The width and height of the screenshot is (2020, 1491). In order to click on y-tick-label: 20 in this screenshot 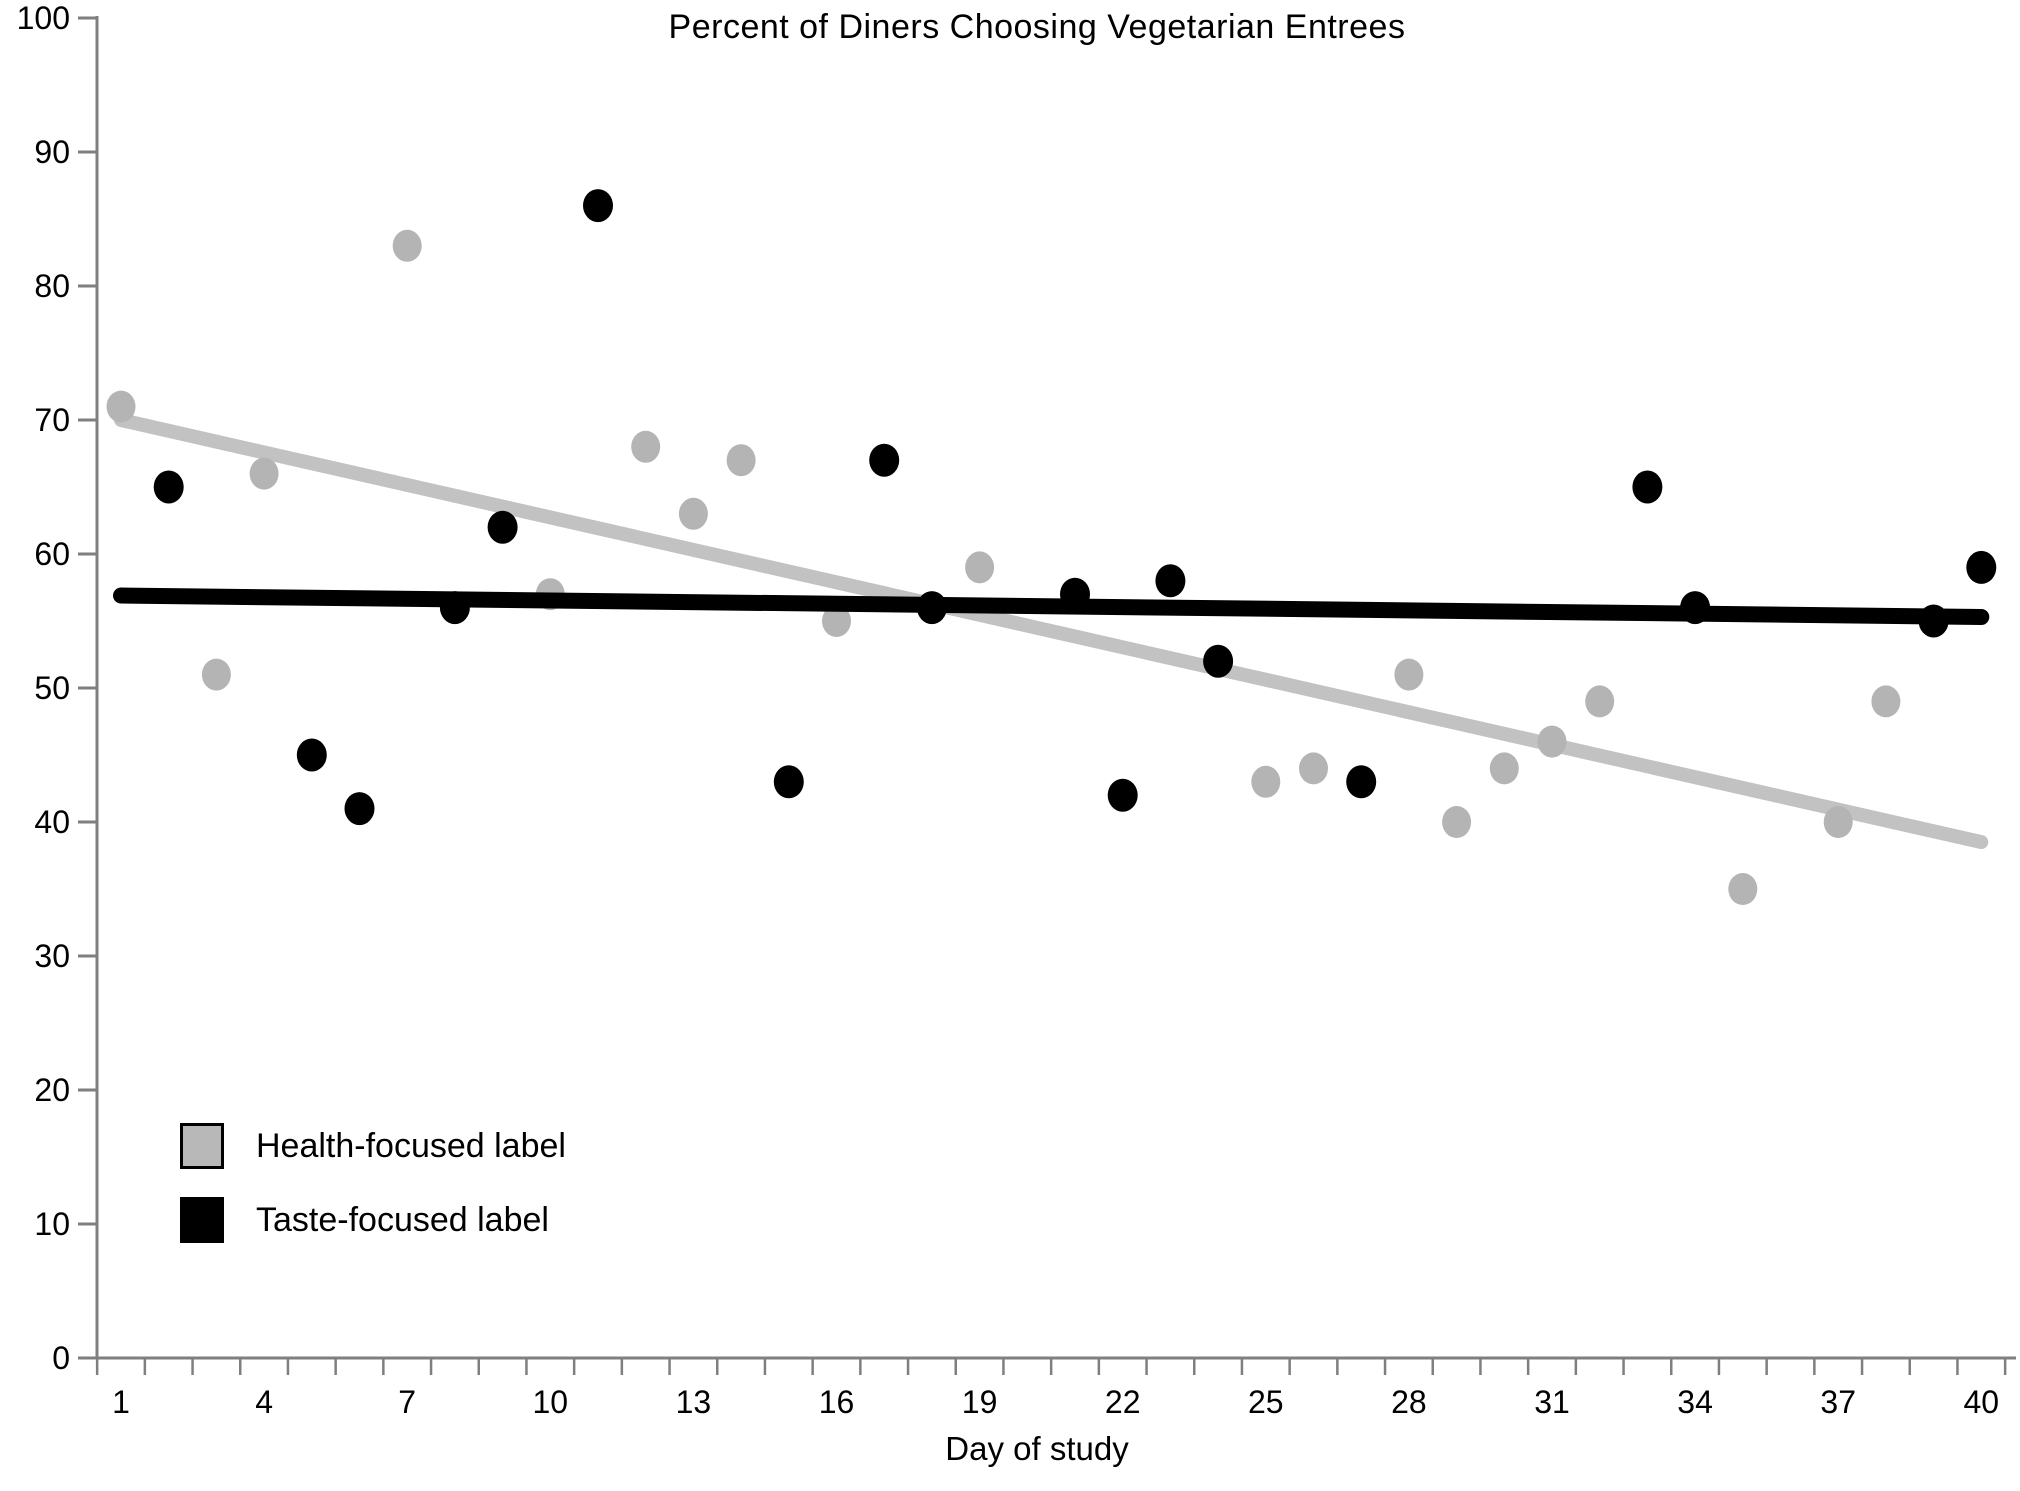, I will do `click(52, 1090)`.